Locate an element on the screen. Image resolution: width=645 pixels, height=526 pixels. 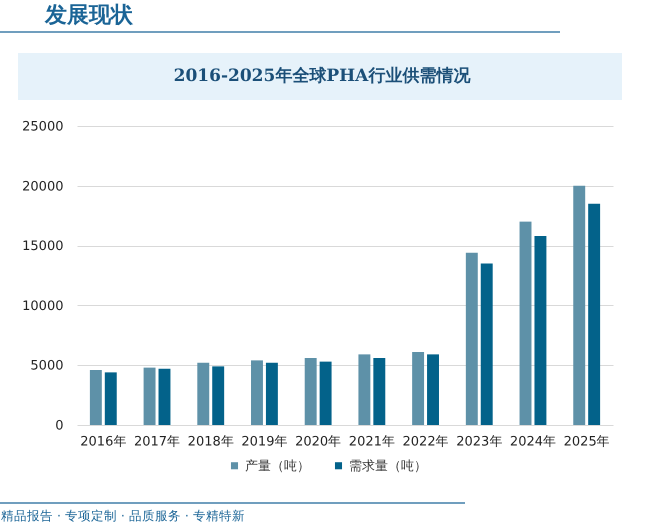
y-tick-label: 10000 is located at coordinates (43, 306).